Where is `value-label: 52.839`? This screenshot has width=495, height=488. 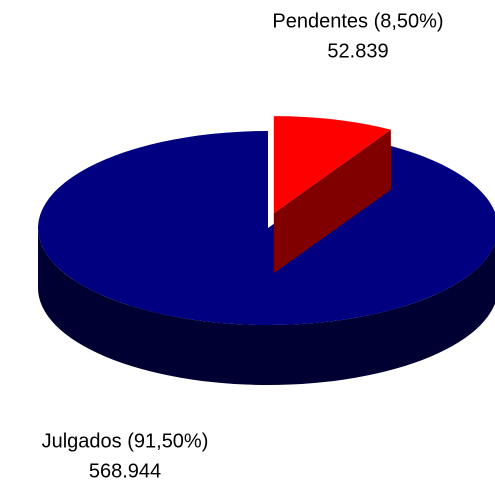 value-label: 52.839 is located at coordinates (357, 51).